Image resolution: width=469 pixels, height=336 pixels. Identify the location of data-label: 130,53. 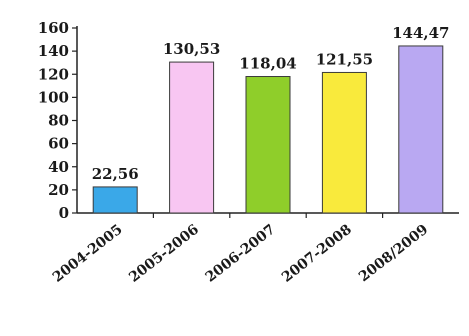
(191, 49).